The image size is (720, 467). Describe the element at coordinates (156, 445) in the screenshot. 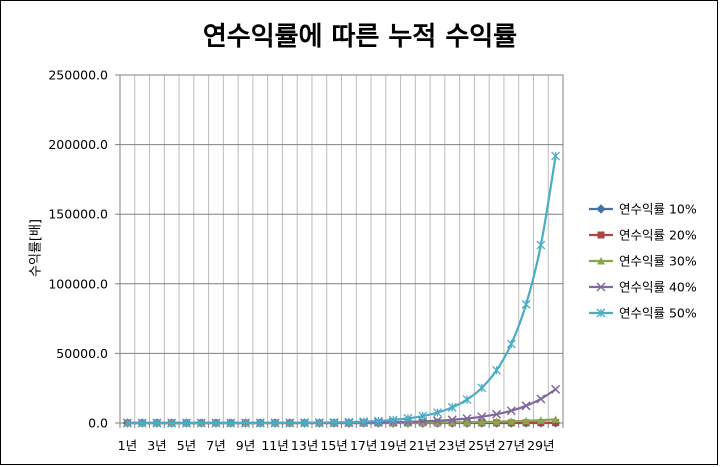

I see `x-tick-label: 3년` at that location.